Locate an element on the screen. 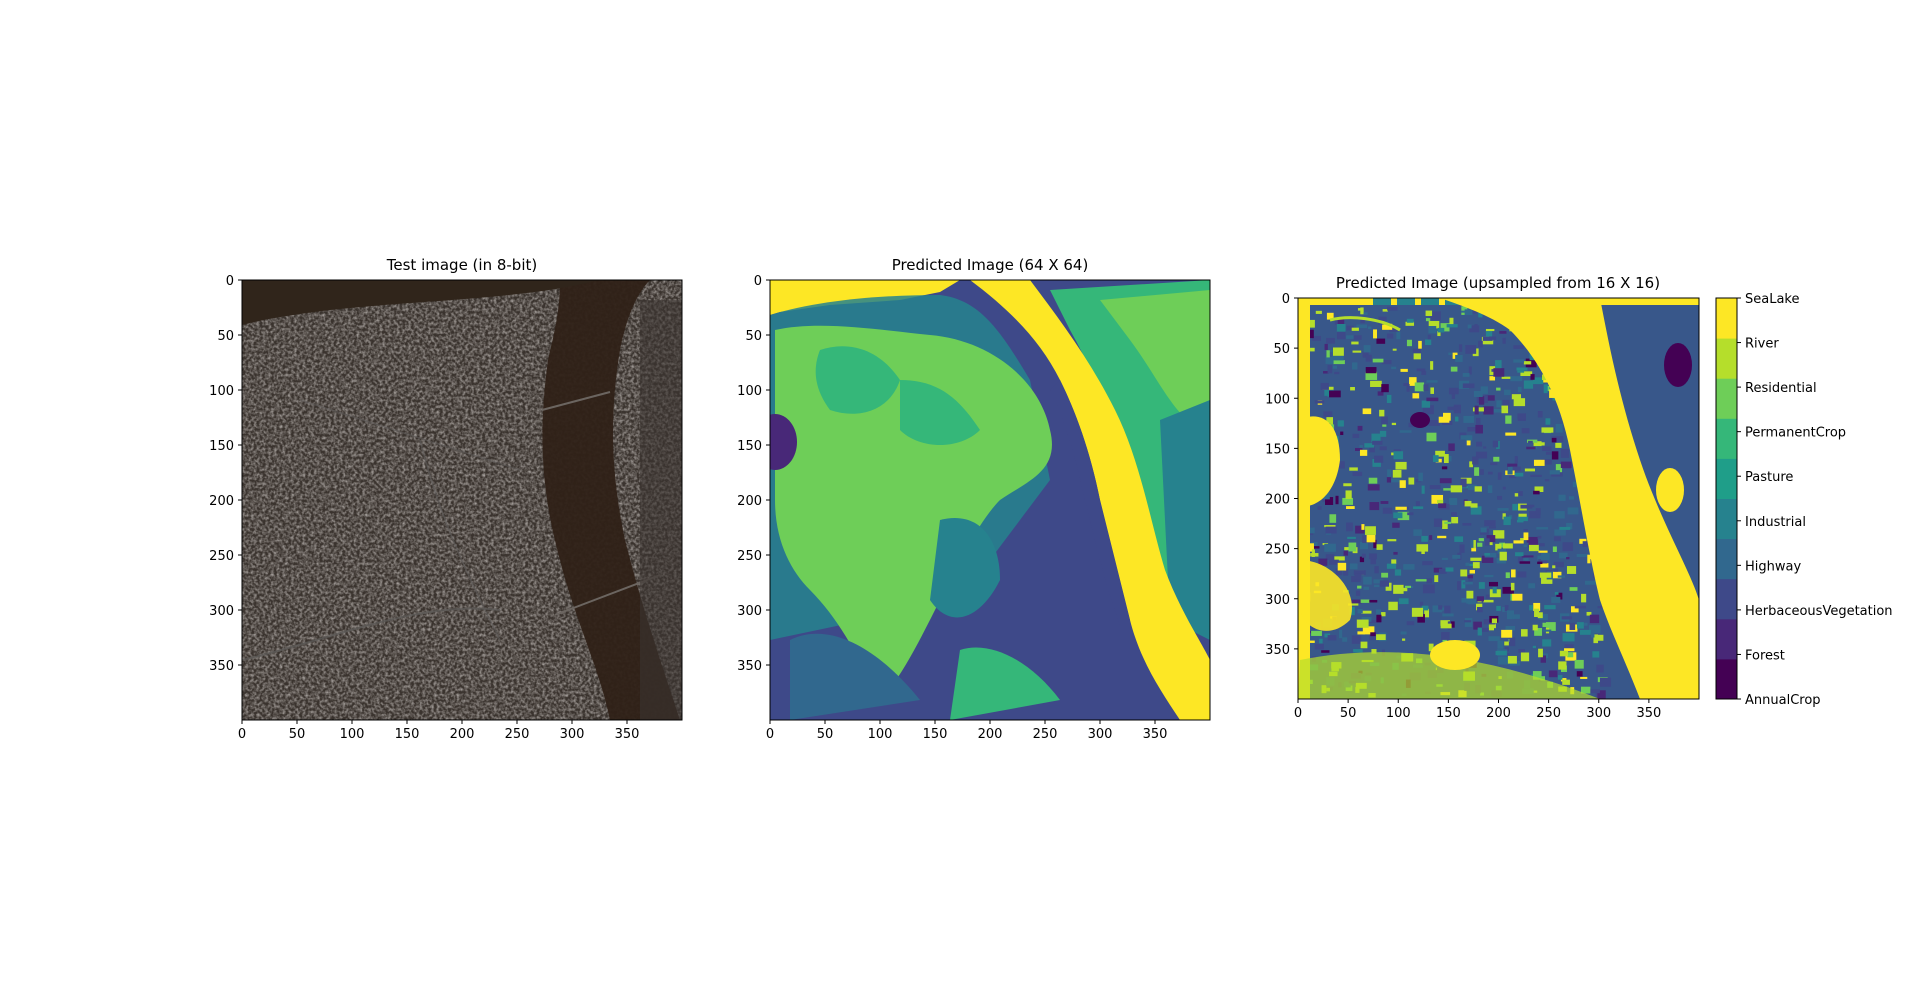 The image size is (1920, 983). colorbar-label: HerbaceousVegetation is located at coordinates (1819, 611).